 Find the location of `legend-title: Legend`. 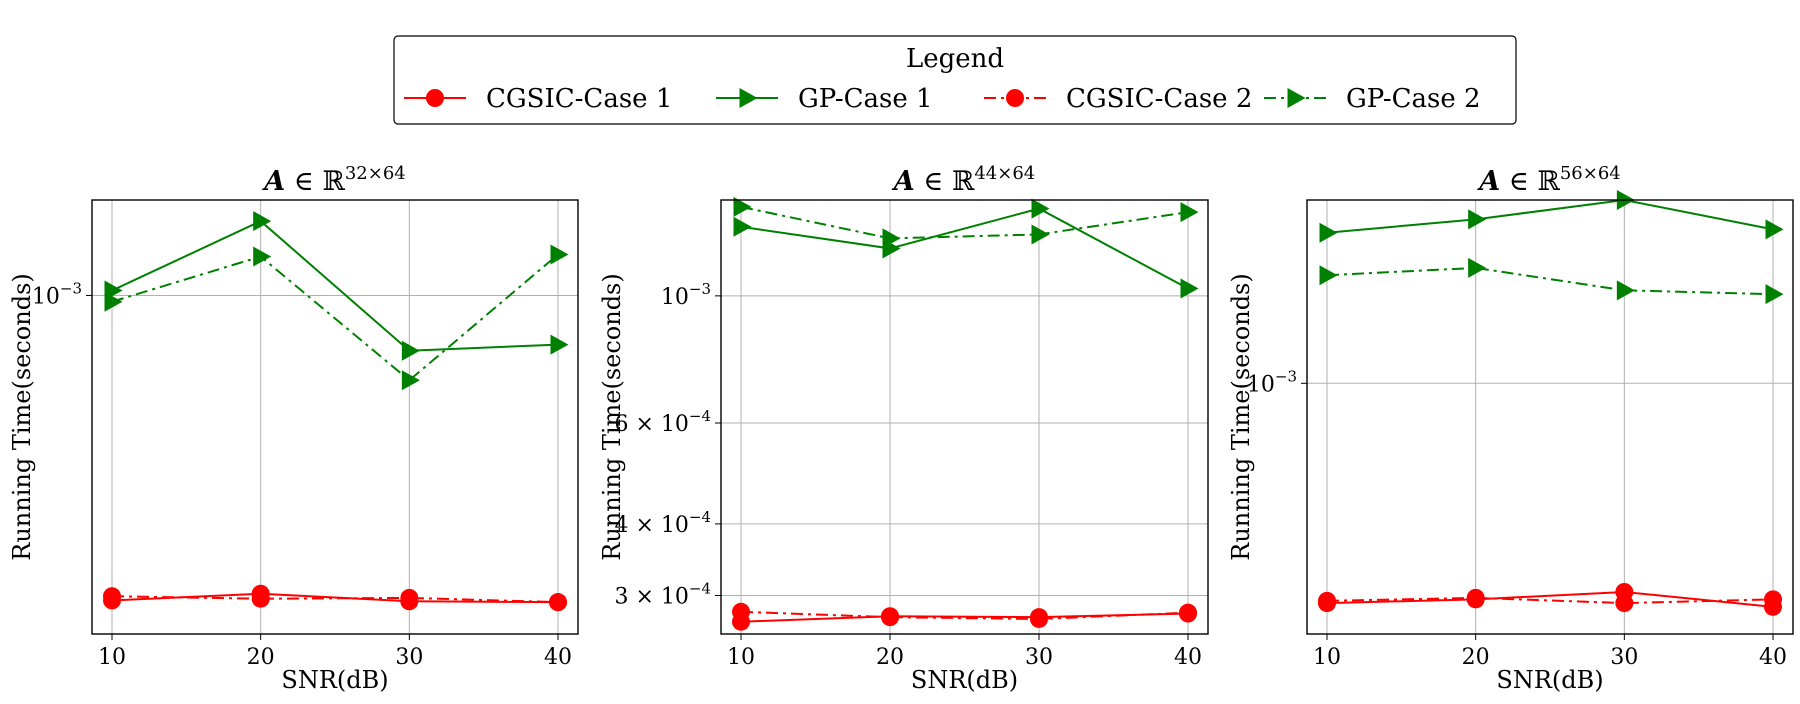

legend-title: Legend is located at coordinates (955, 59).